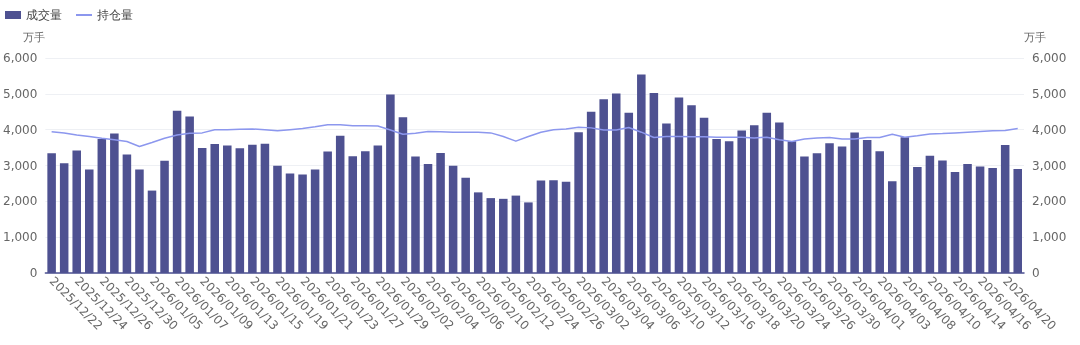 The height and width of the screenshot is (345, 1080). What do you see at coordinates (1049, 201) in the screenshot?
I see `y2-tick-label: 2,000` at bounding box center [1049, 201].